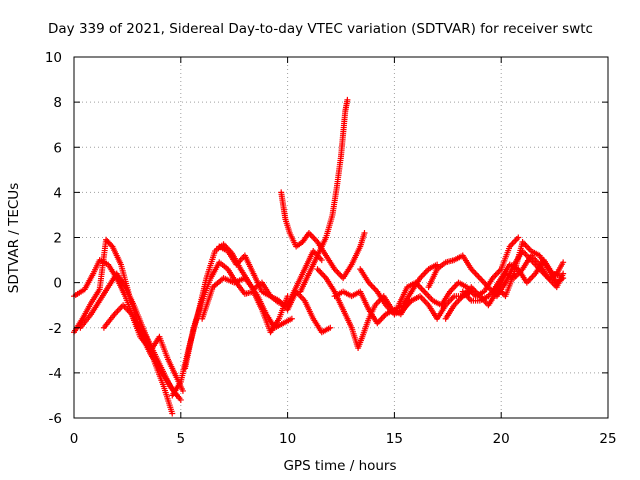  What do you see at coordinates (57, 239) in the screenshot?
I see `y-tick-label: 2` at bounding box center [57, 239].